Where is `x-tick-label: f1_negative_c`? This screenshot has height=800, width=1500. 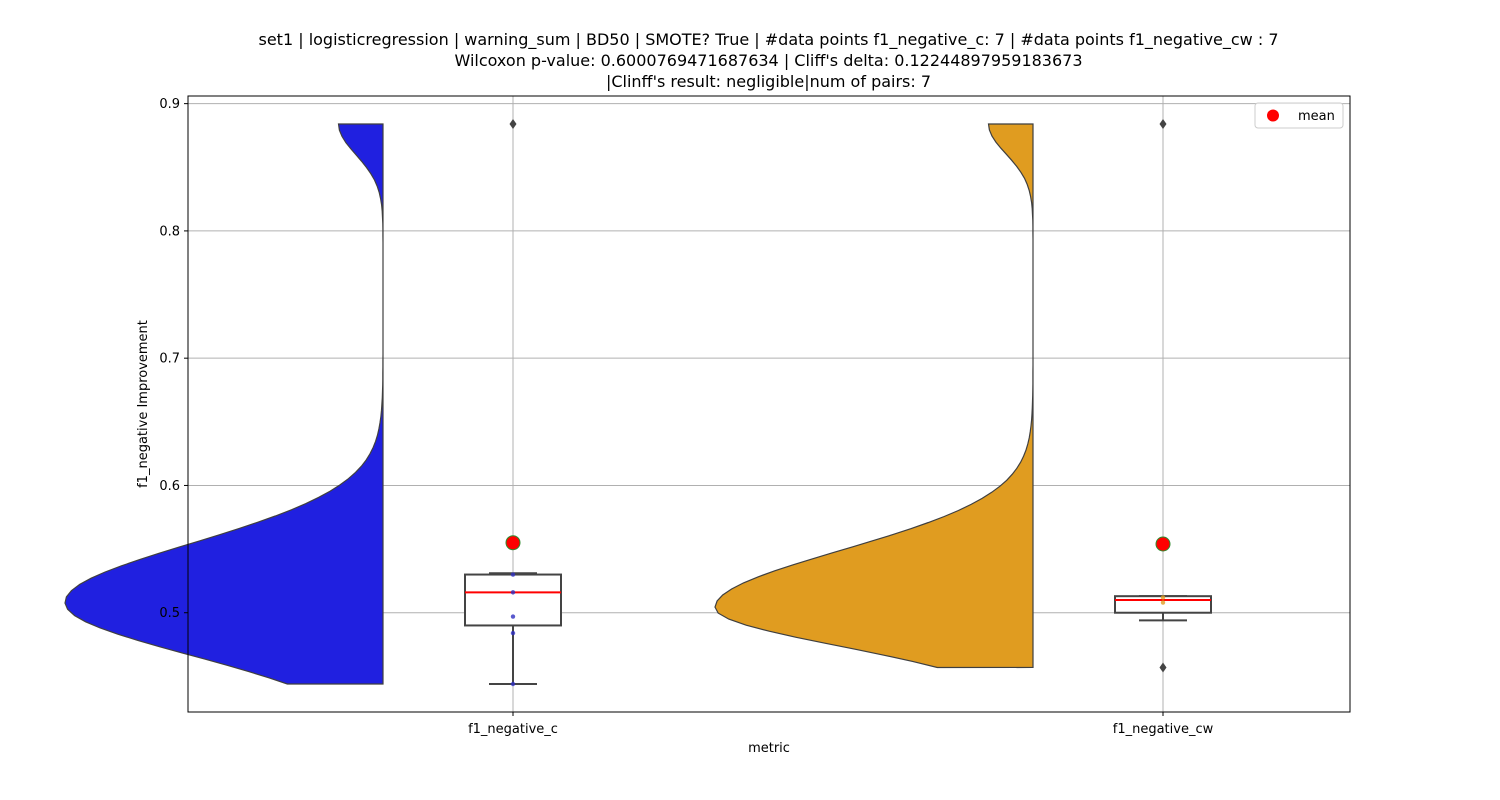
x-tick-label: f1_negative_c is located at coordinates (513, 729).